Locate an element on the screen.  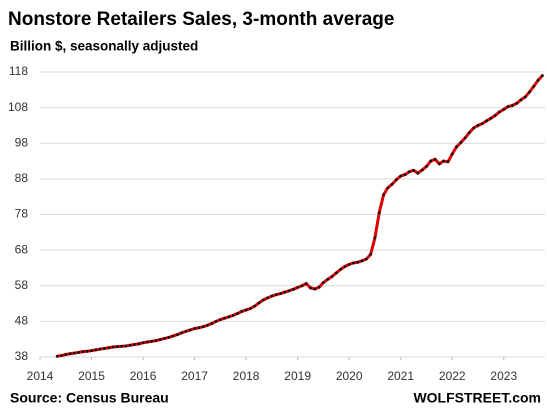
x-tick-label: 2019 is located at coordinates (297, 376).